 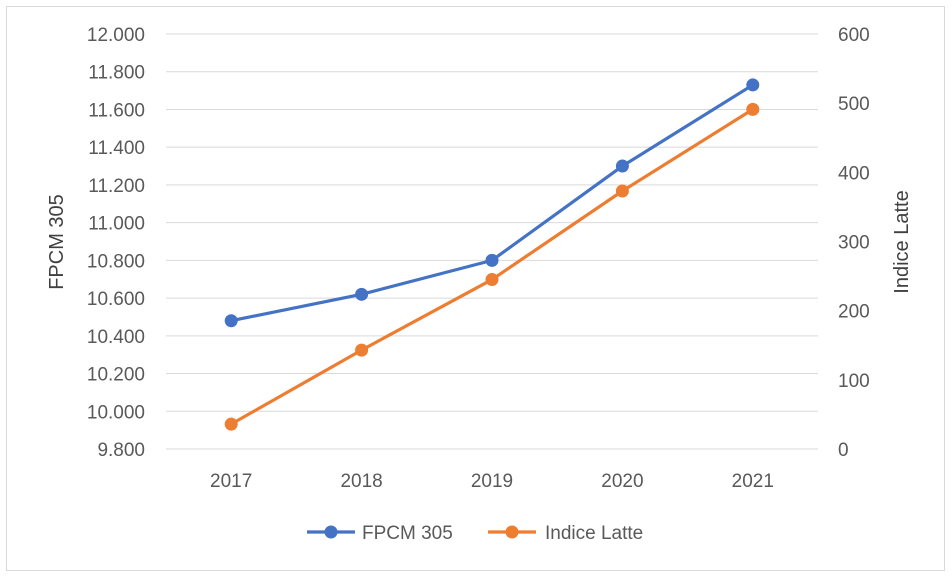 I want to click on x-tick-label: 2020, so click(x=622, y=481).